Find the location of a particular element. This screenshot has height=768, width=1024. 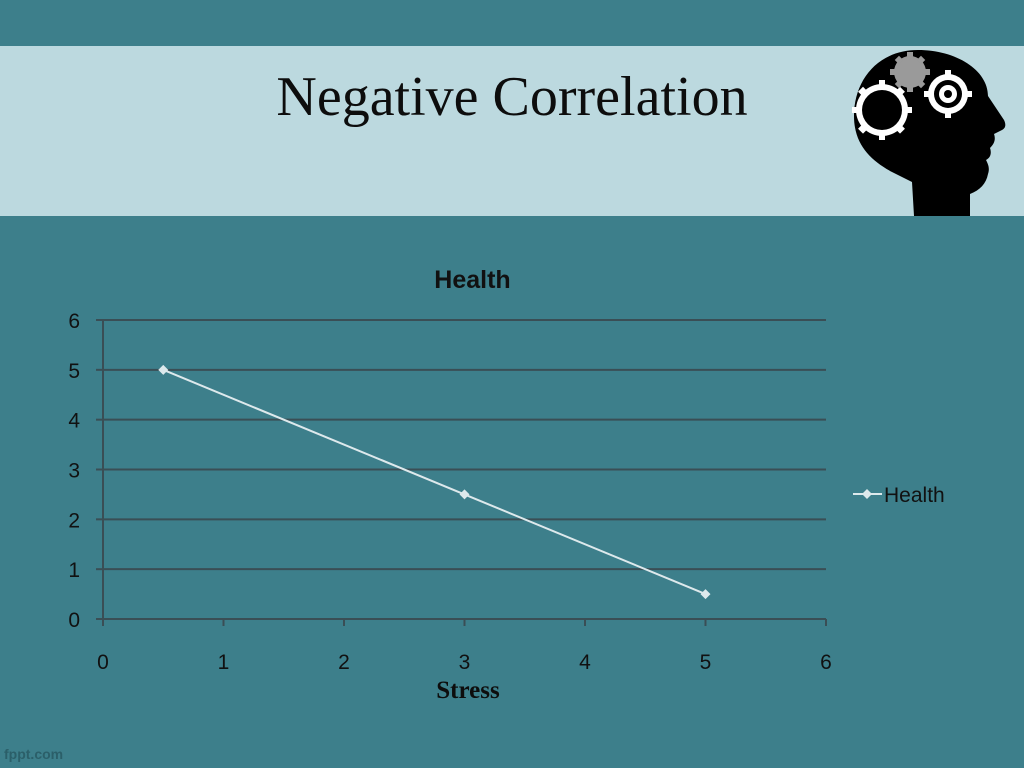

x-tick-label: 2 is located at coordinates (344, 662).